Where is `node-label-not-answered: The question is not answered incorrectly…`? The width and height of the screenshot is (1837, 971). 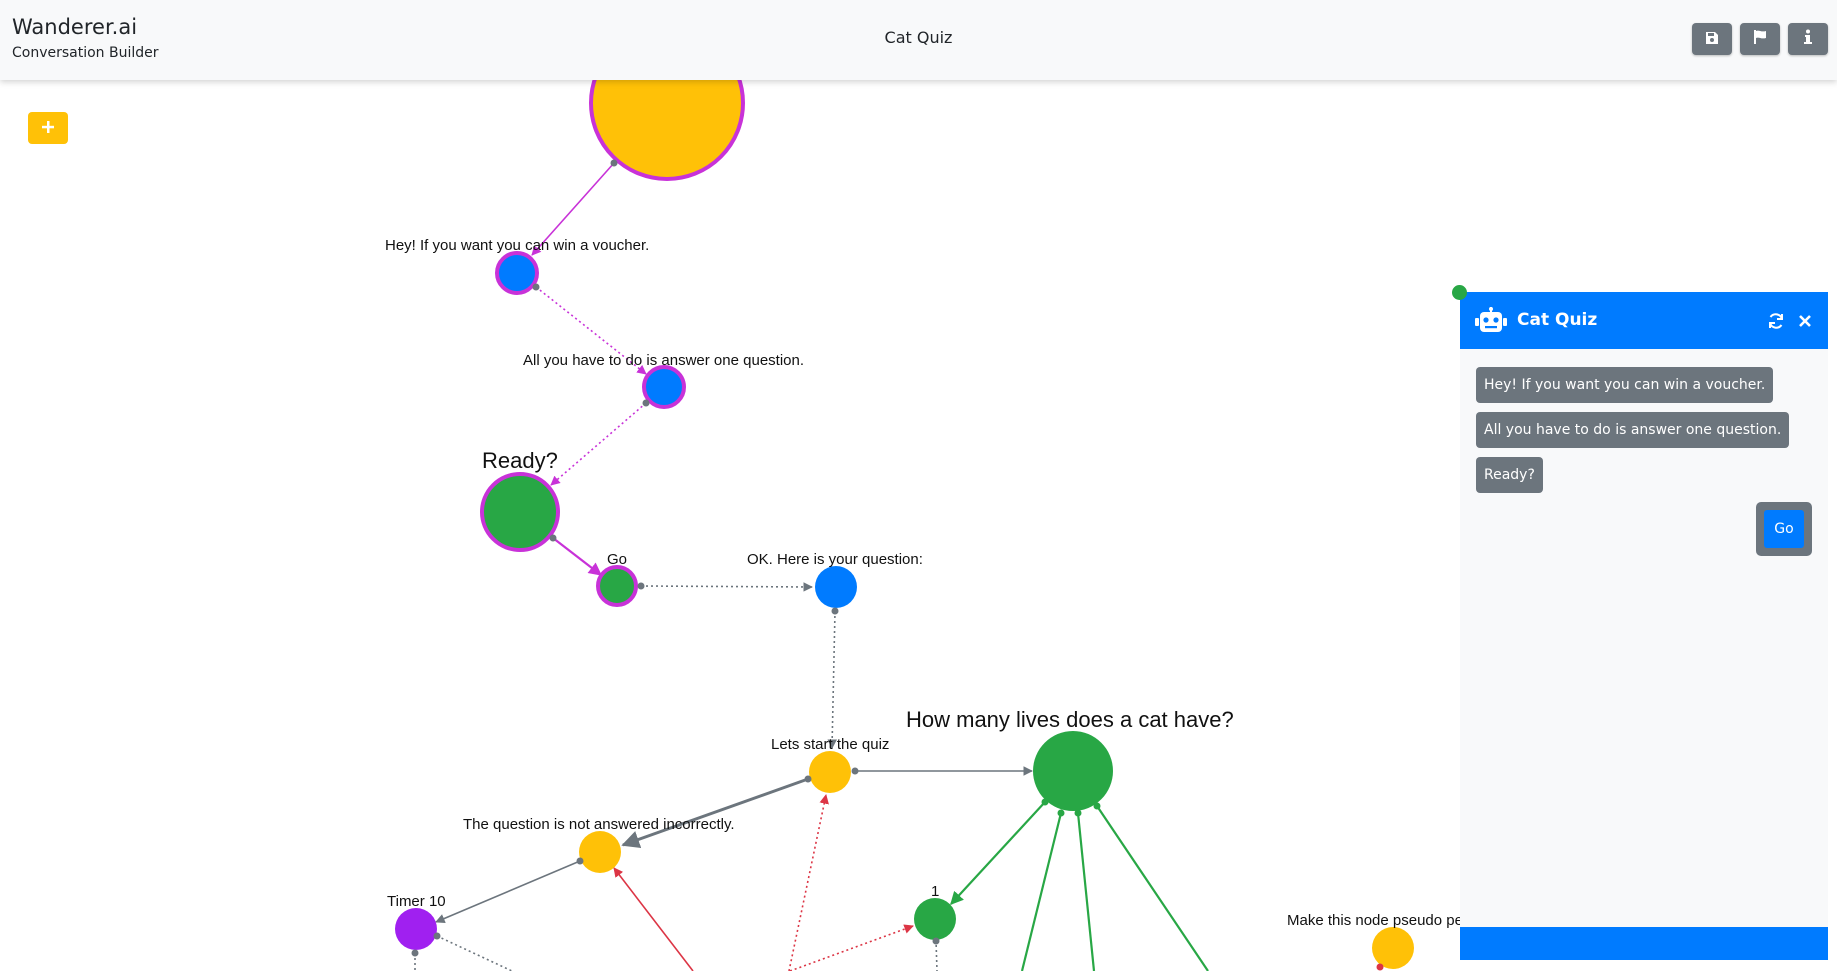 node-label-not-answered: The question is not answered incorrectly… is located at coordinates (599, 824).